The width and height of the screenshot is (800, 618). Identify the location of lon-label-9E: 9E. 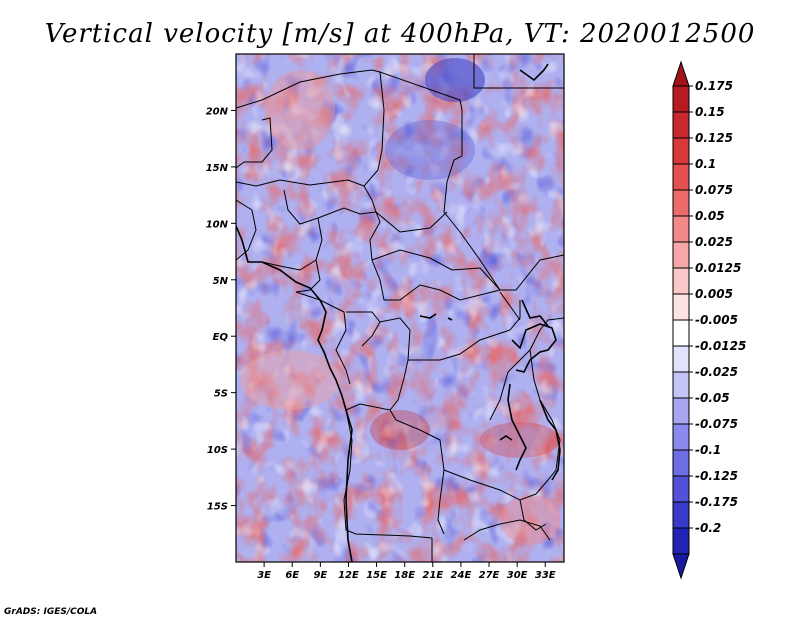
(320, 575).